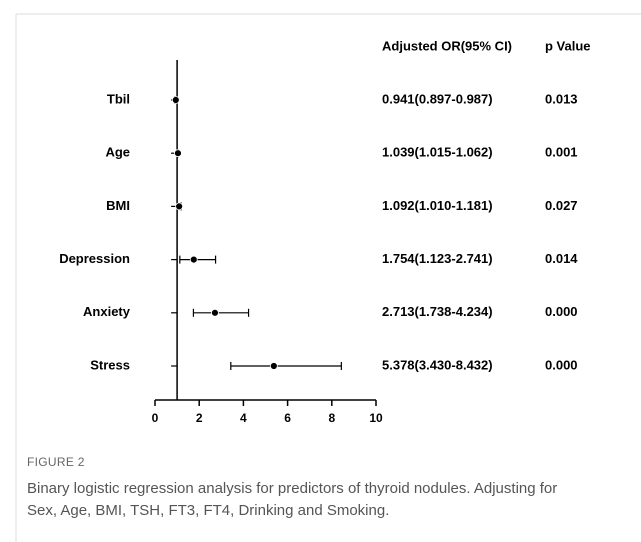 The width and height of the screenshot is (641, 542). Describe the element at coordinates (437, 152) in the screenshot. I see `or-label: 1.039(1.015-1.062)` at that location.